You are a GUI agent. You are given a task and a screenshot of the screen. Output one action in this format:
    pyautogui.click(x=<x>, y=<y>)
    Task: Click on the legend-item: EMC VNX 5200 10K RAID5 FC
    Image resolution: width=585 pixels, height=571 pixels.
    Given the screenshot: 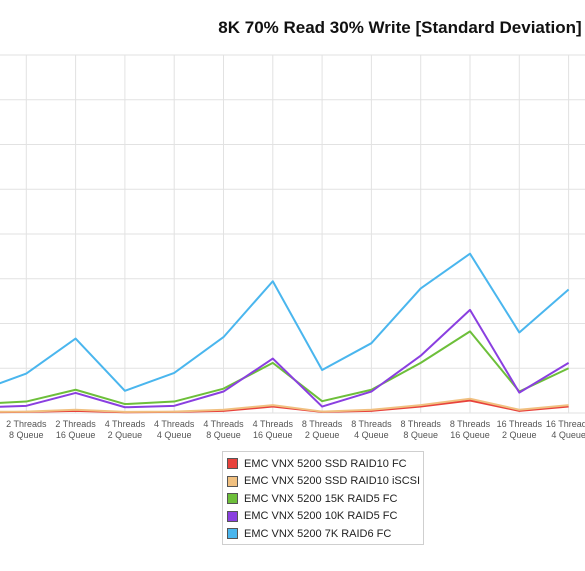 What is the action you would take?
    pyautogui.click(x=325, y=517)
    